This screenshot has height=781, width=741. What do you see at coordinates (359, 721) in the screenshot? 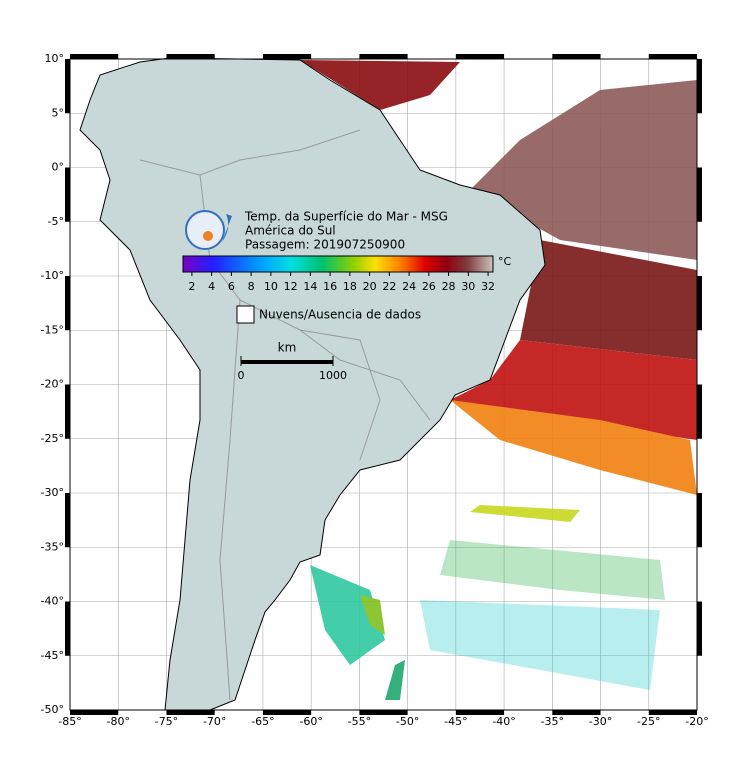
I see `x-tick-label: -55°` at bounding box center [359, 721].